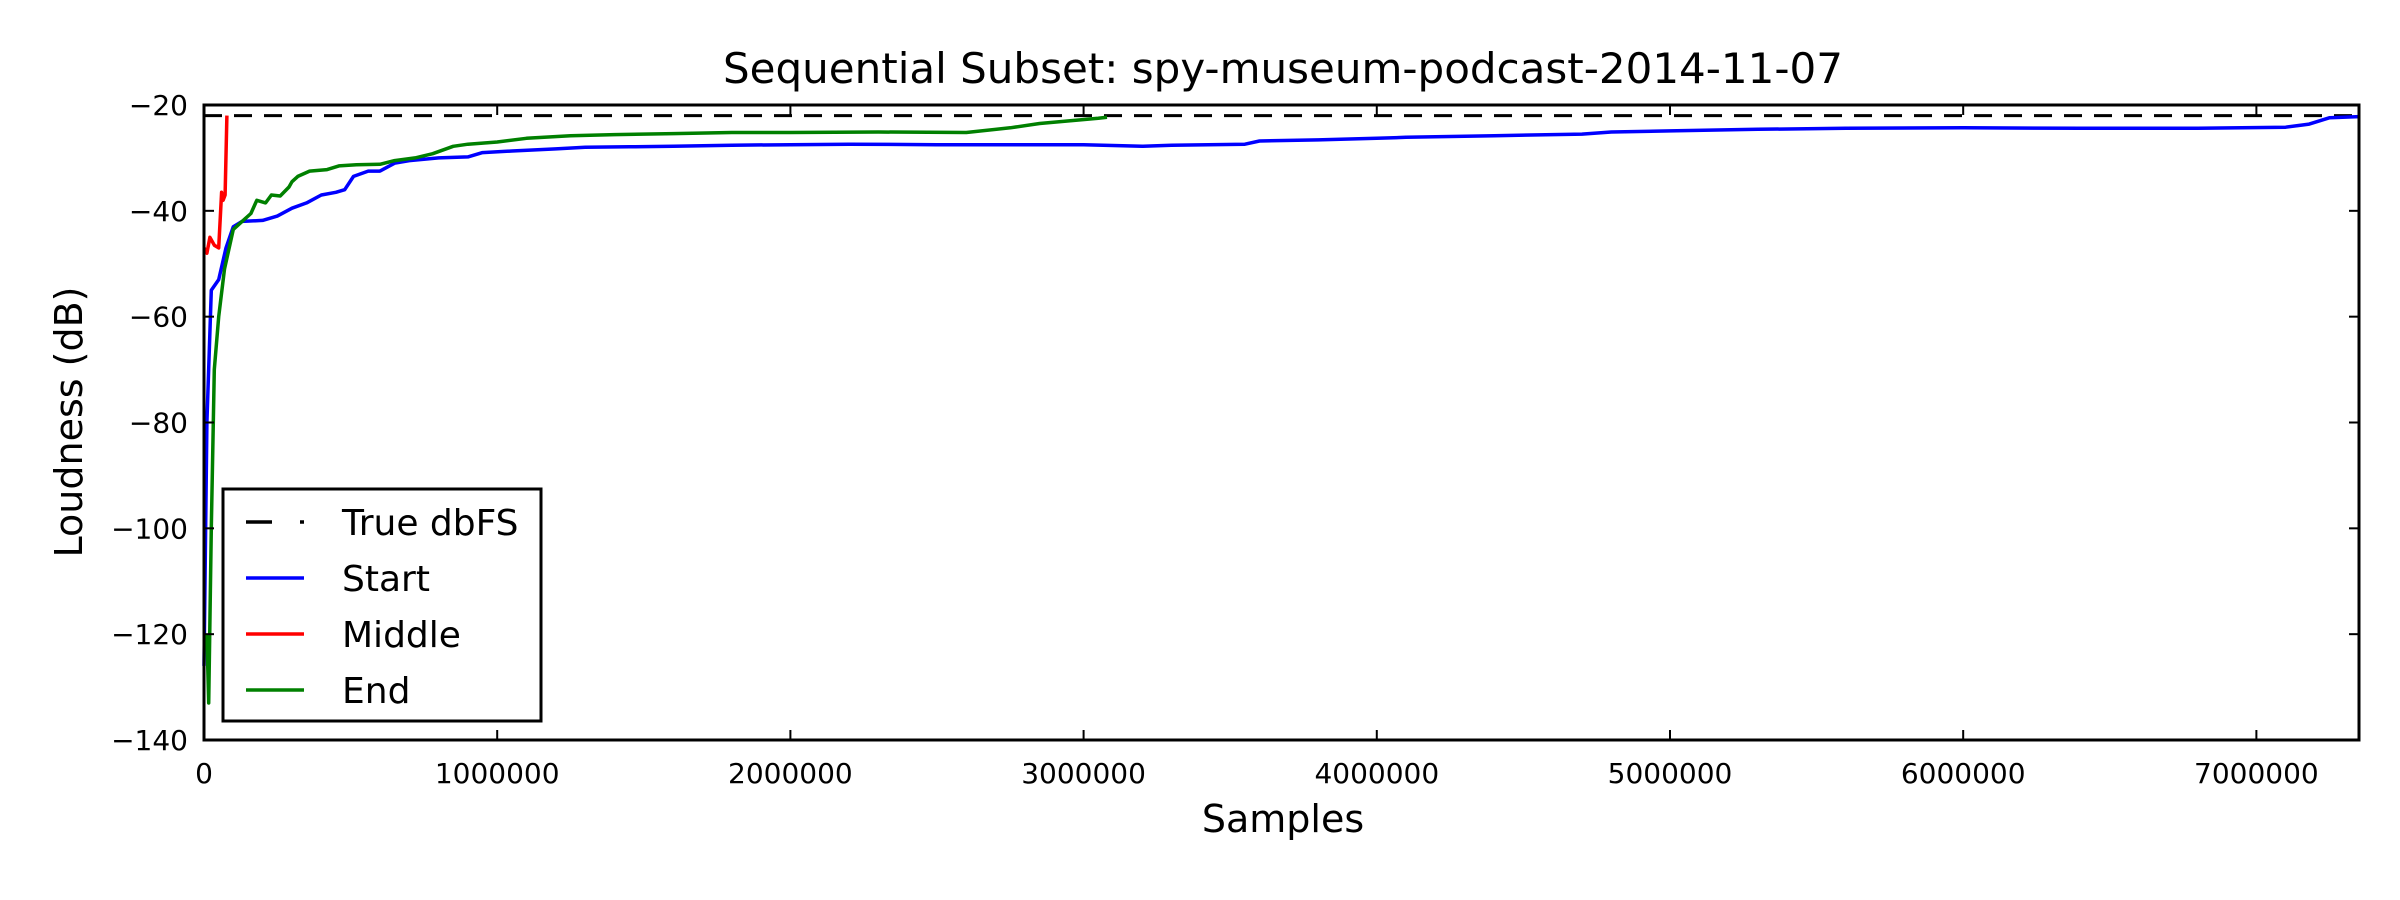 Image resolution: width=2400 pixels, height=900 pixels. Describe the element at coordinates (1963, 773) in the screenshot. I see `x-tick-label: 6000000` at that location.